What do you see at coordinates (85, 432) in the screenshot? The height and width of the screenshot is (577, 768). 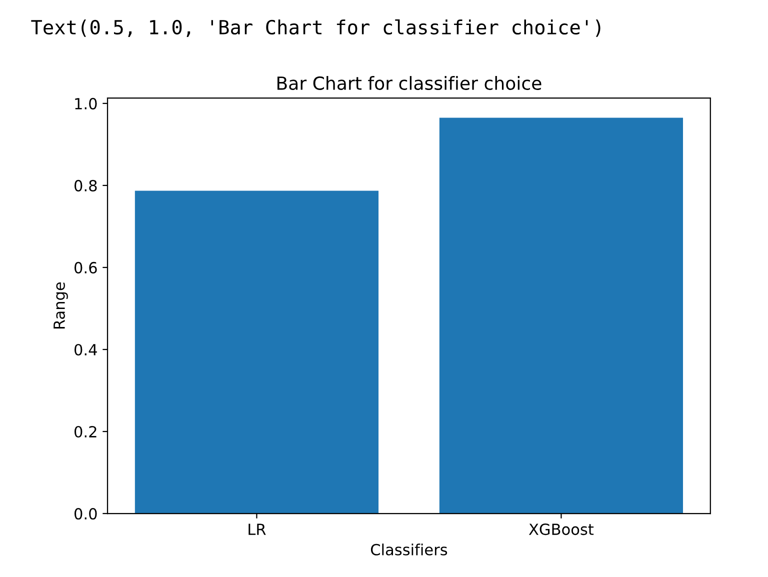 I see `y-tick-label: 0.2` at bounding box center [85, 432].